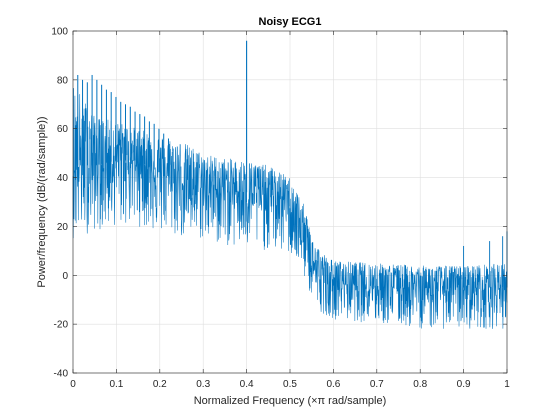 The image size is (560, 420). Describe the element at coordinates (464, 384) in the screenshot. I see `x-tick-label: 0.9` at that location.